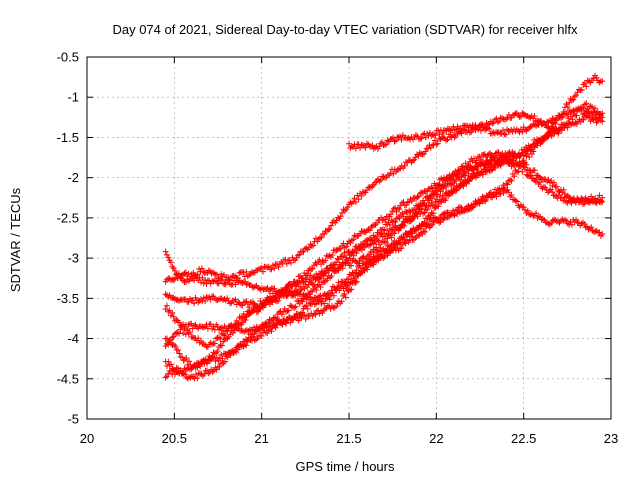 This screenshot has width=640, height=480. Describe the element at coordinates (73, 177) in the screenshot. I see `y-tick-label: -2` at that location.